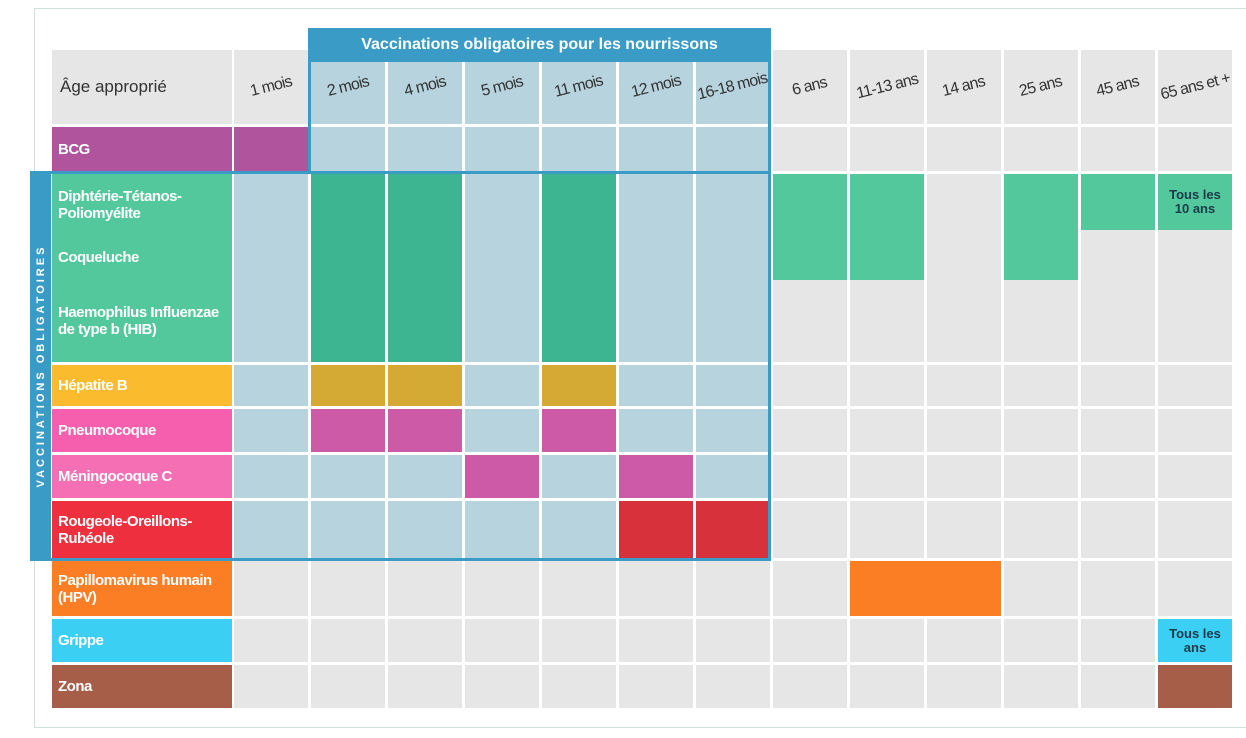 The image size is (1246, 738). I want to click on side-label: VACCINATIONS OBLIGATOIRES, so click(41, 366).